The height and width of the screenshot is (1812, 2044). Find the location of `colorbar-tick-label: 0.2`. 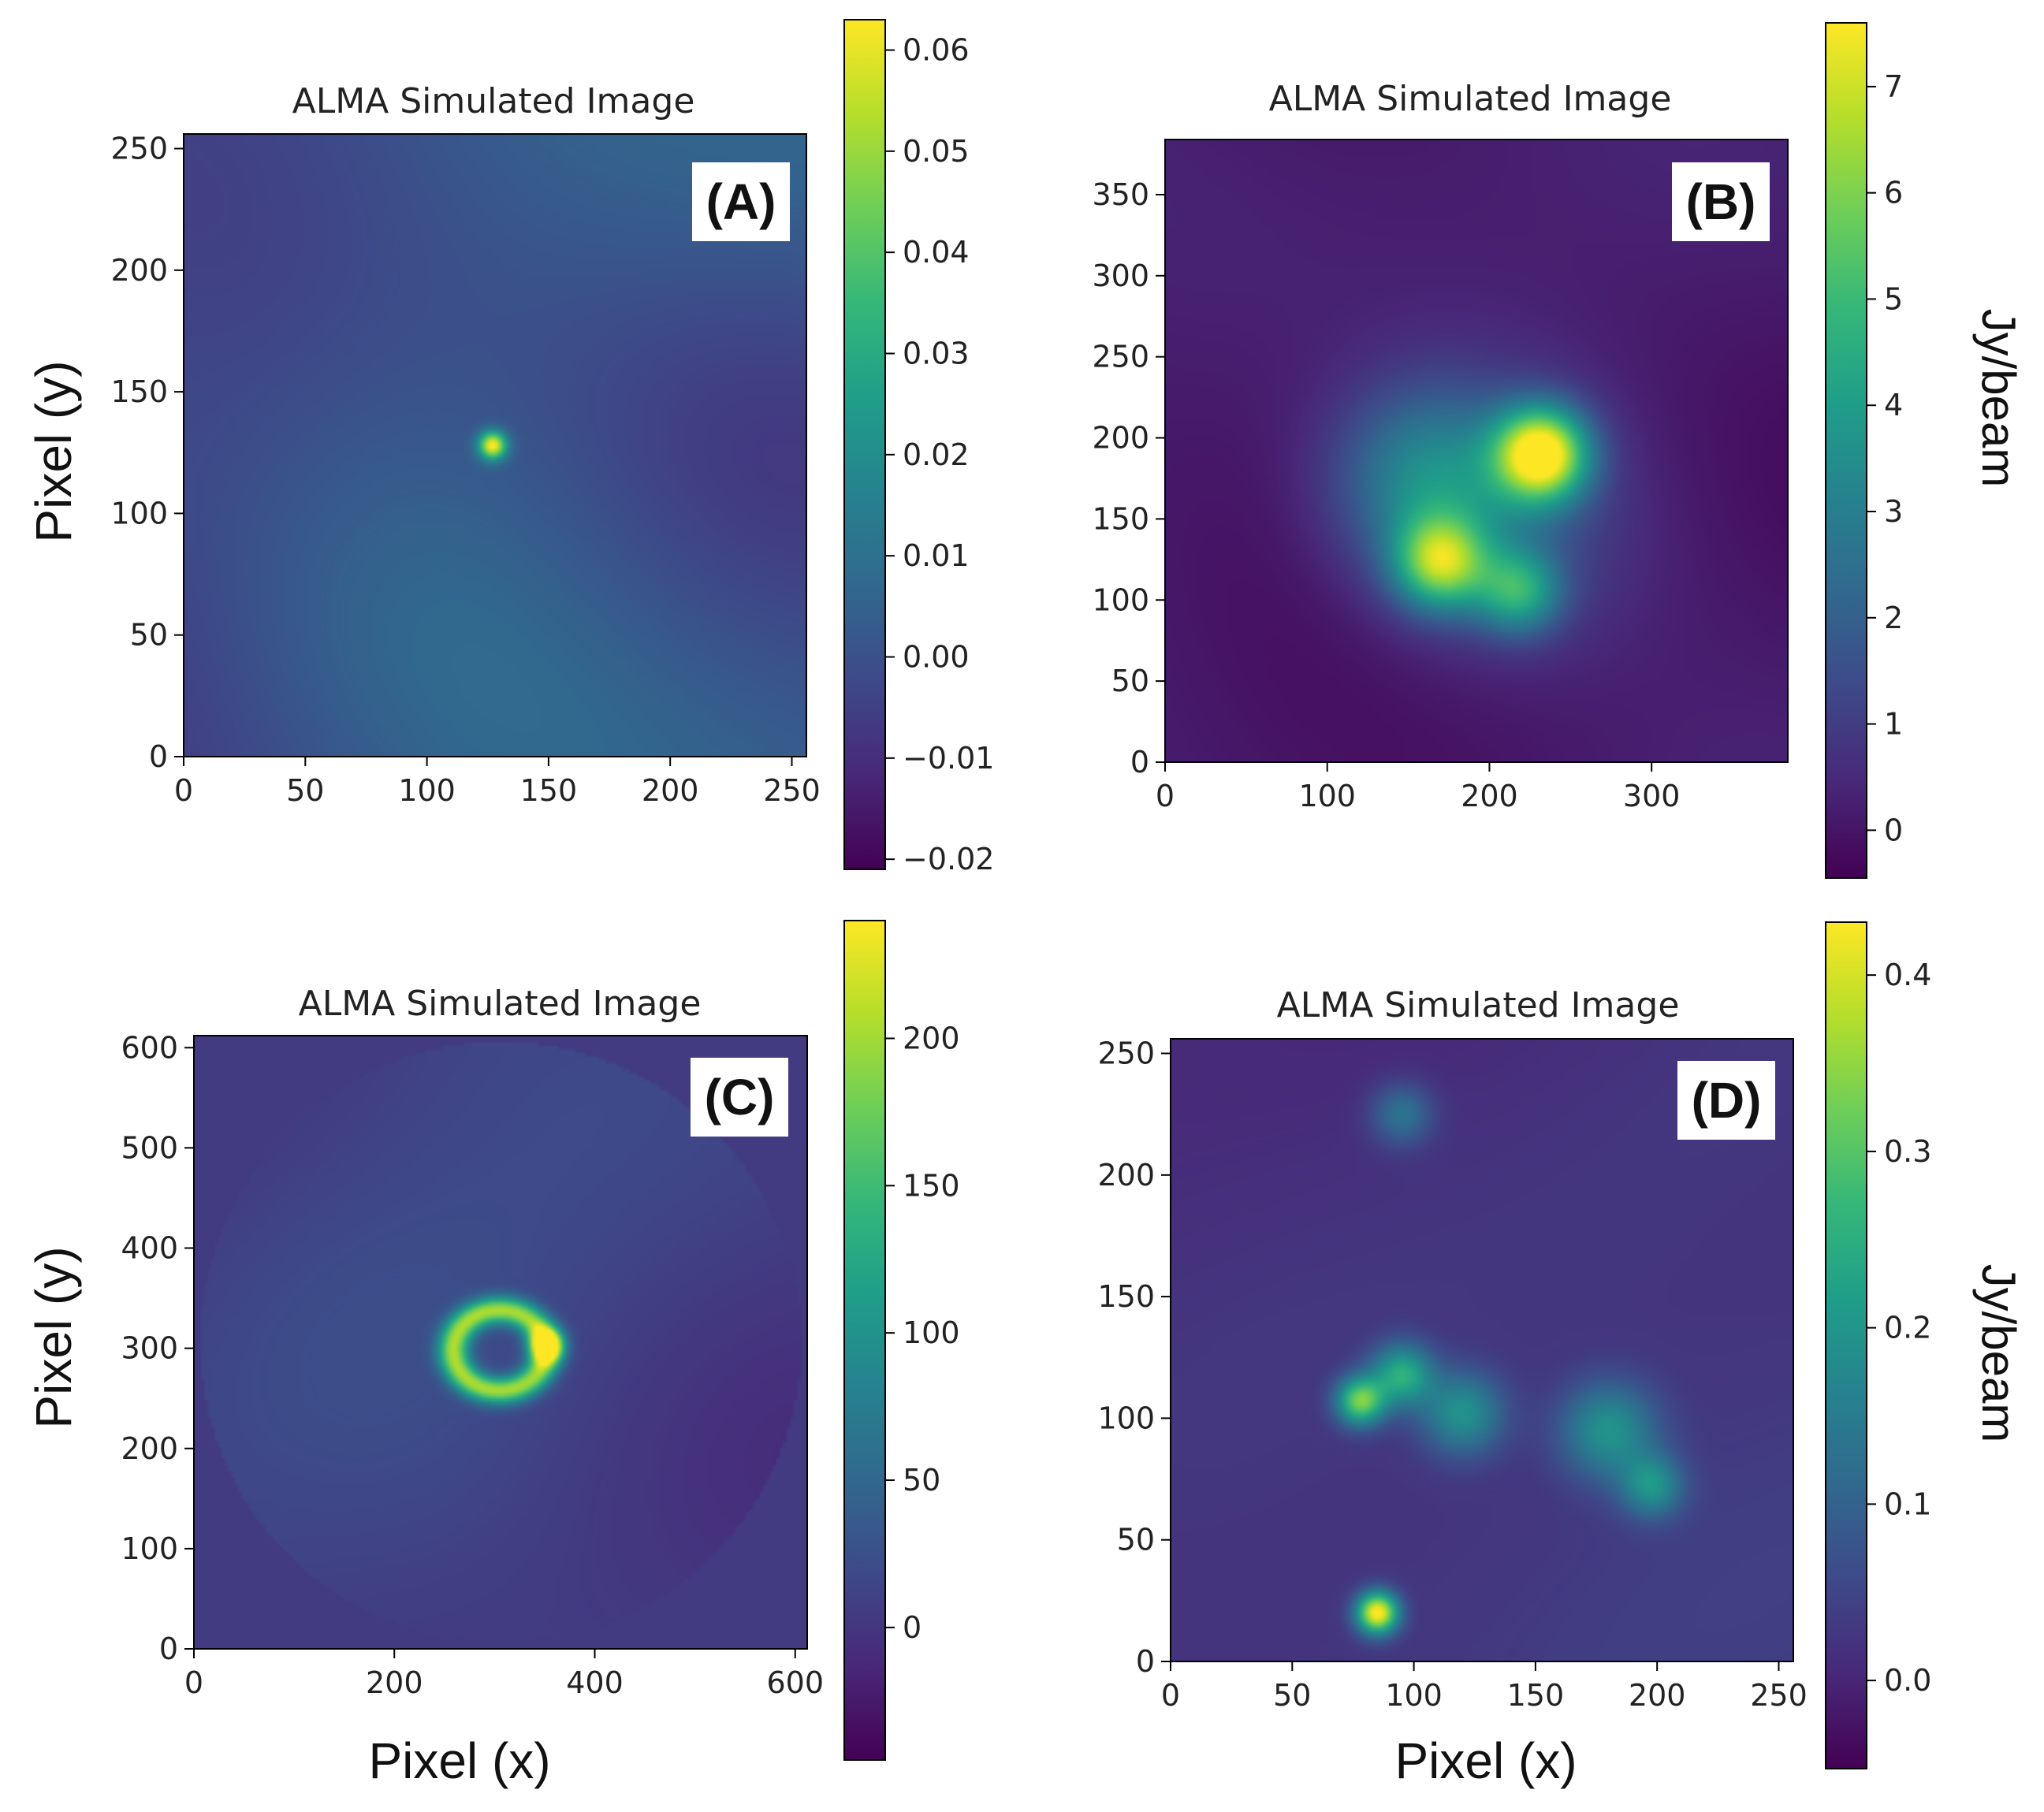

colorbar-tick-label: 0.2 is located at coordinates (1907, 1328).